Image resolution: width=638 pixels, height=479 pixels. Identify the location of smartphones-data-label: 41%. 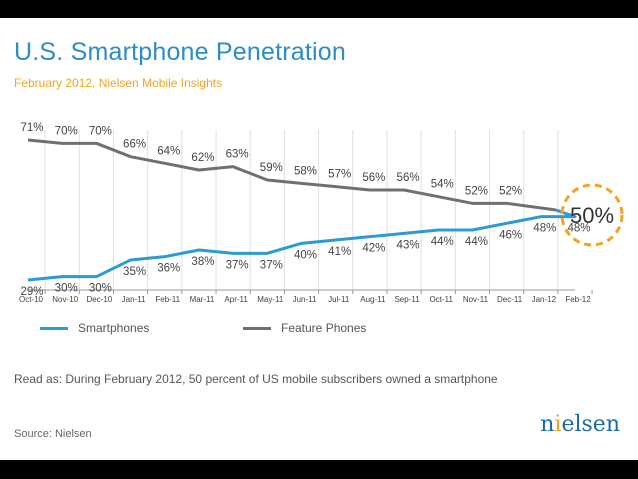
(339, 252).